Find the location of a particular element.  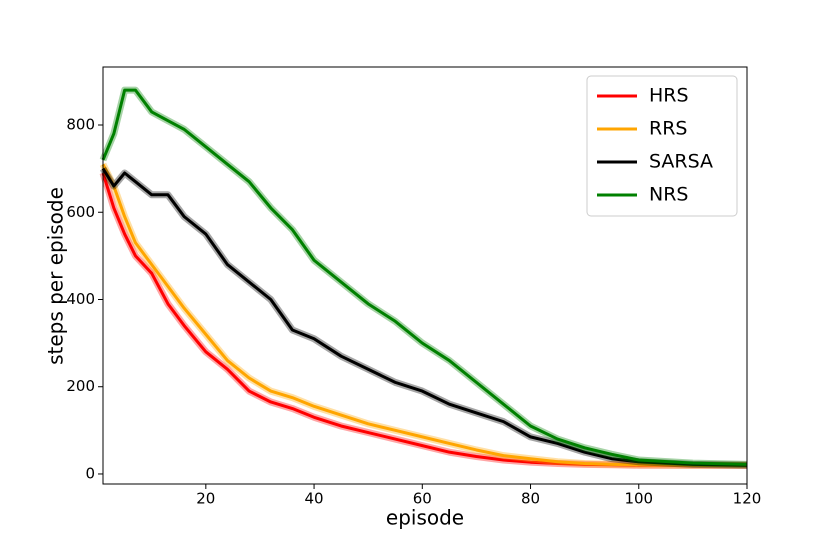

legend-label: SARSA is located at coordinates (681, 162).